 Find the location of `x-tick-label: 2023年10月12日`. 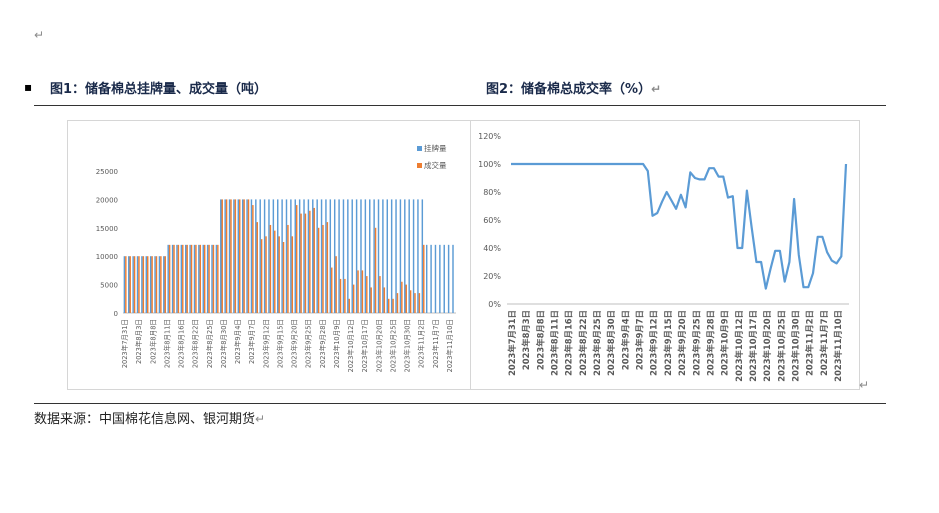

x-tick-label: 2023年10月12日 is located at coordinates (739, 346).